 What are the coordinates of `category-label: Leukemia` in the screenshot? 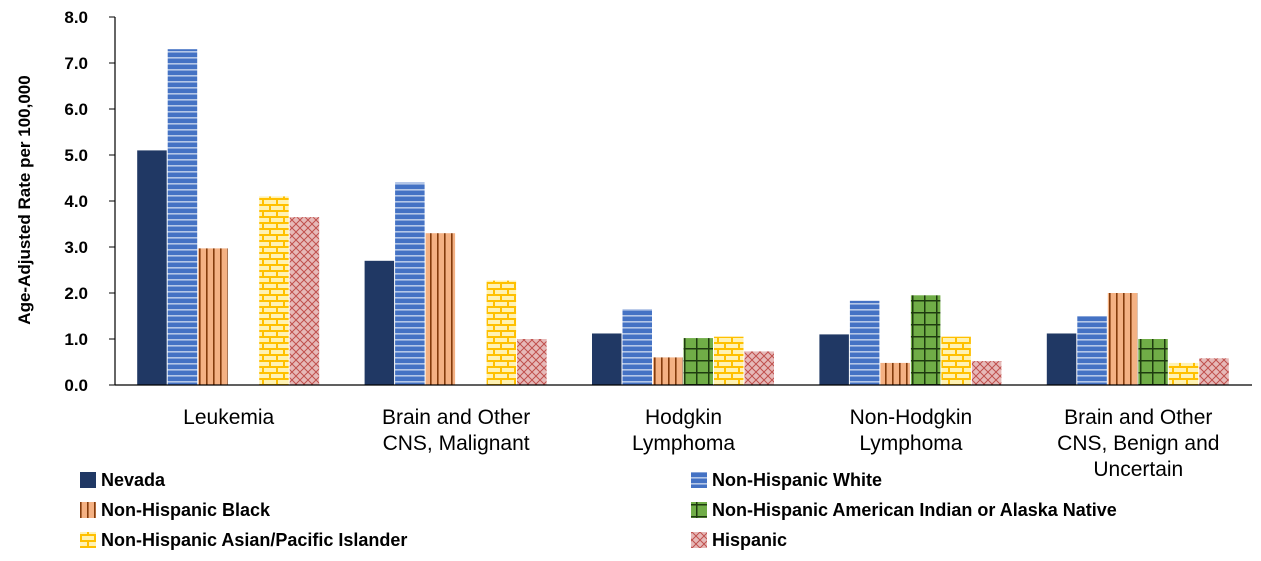 It's located at (228, 417).